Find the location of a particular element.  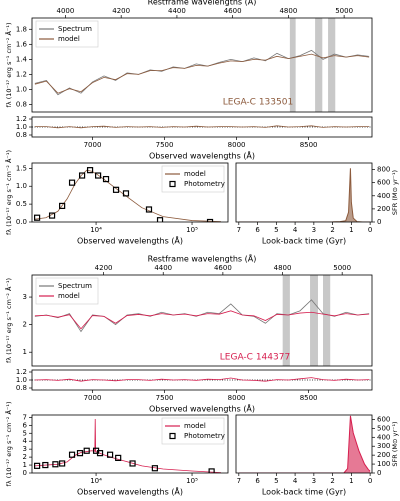

sfh-area is located at coordinates (304, 444).